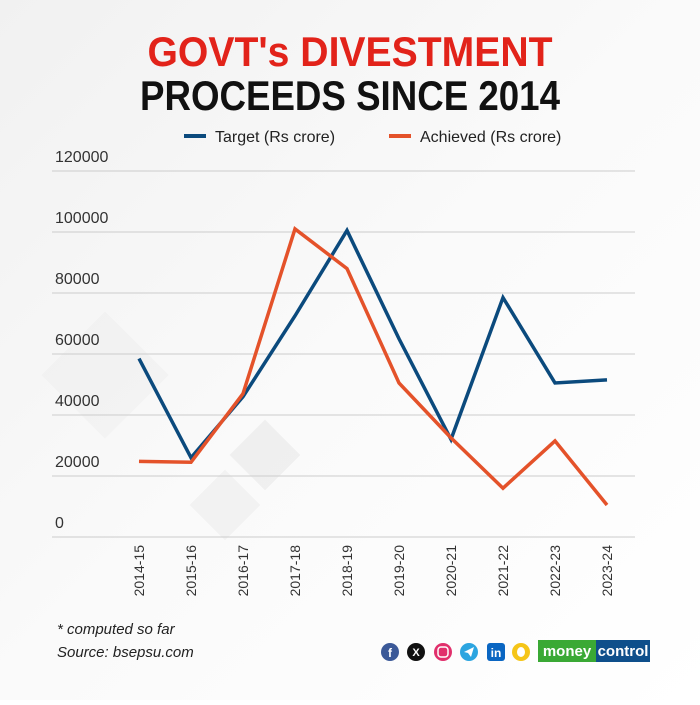 This screenshot has width=700, height=705. I want to click on x-tick-label: 2017-18, so click(295, 571).